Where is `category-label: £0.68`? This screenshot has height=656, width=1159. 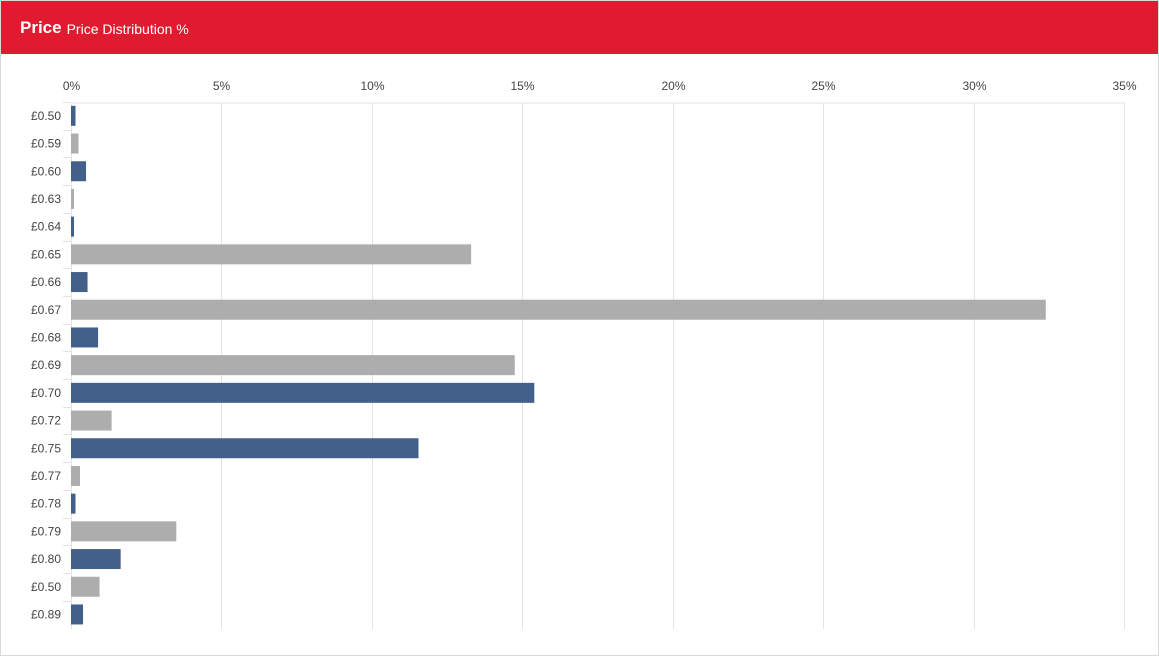
category-label: £0.68 is located at coordinates (46, 337).